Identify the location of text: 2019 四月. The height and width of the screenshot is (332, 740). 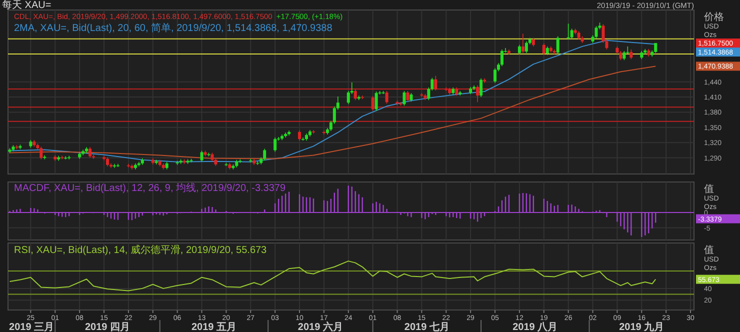
(107, 327).